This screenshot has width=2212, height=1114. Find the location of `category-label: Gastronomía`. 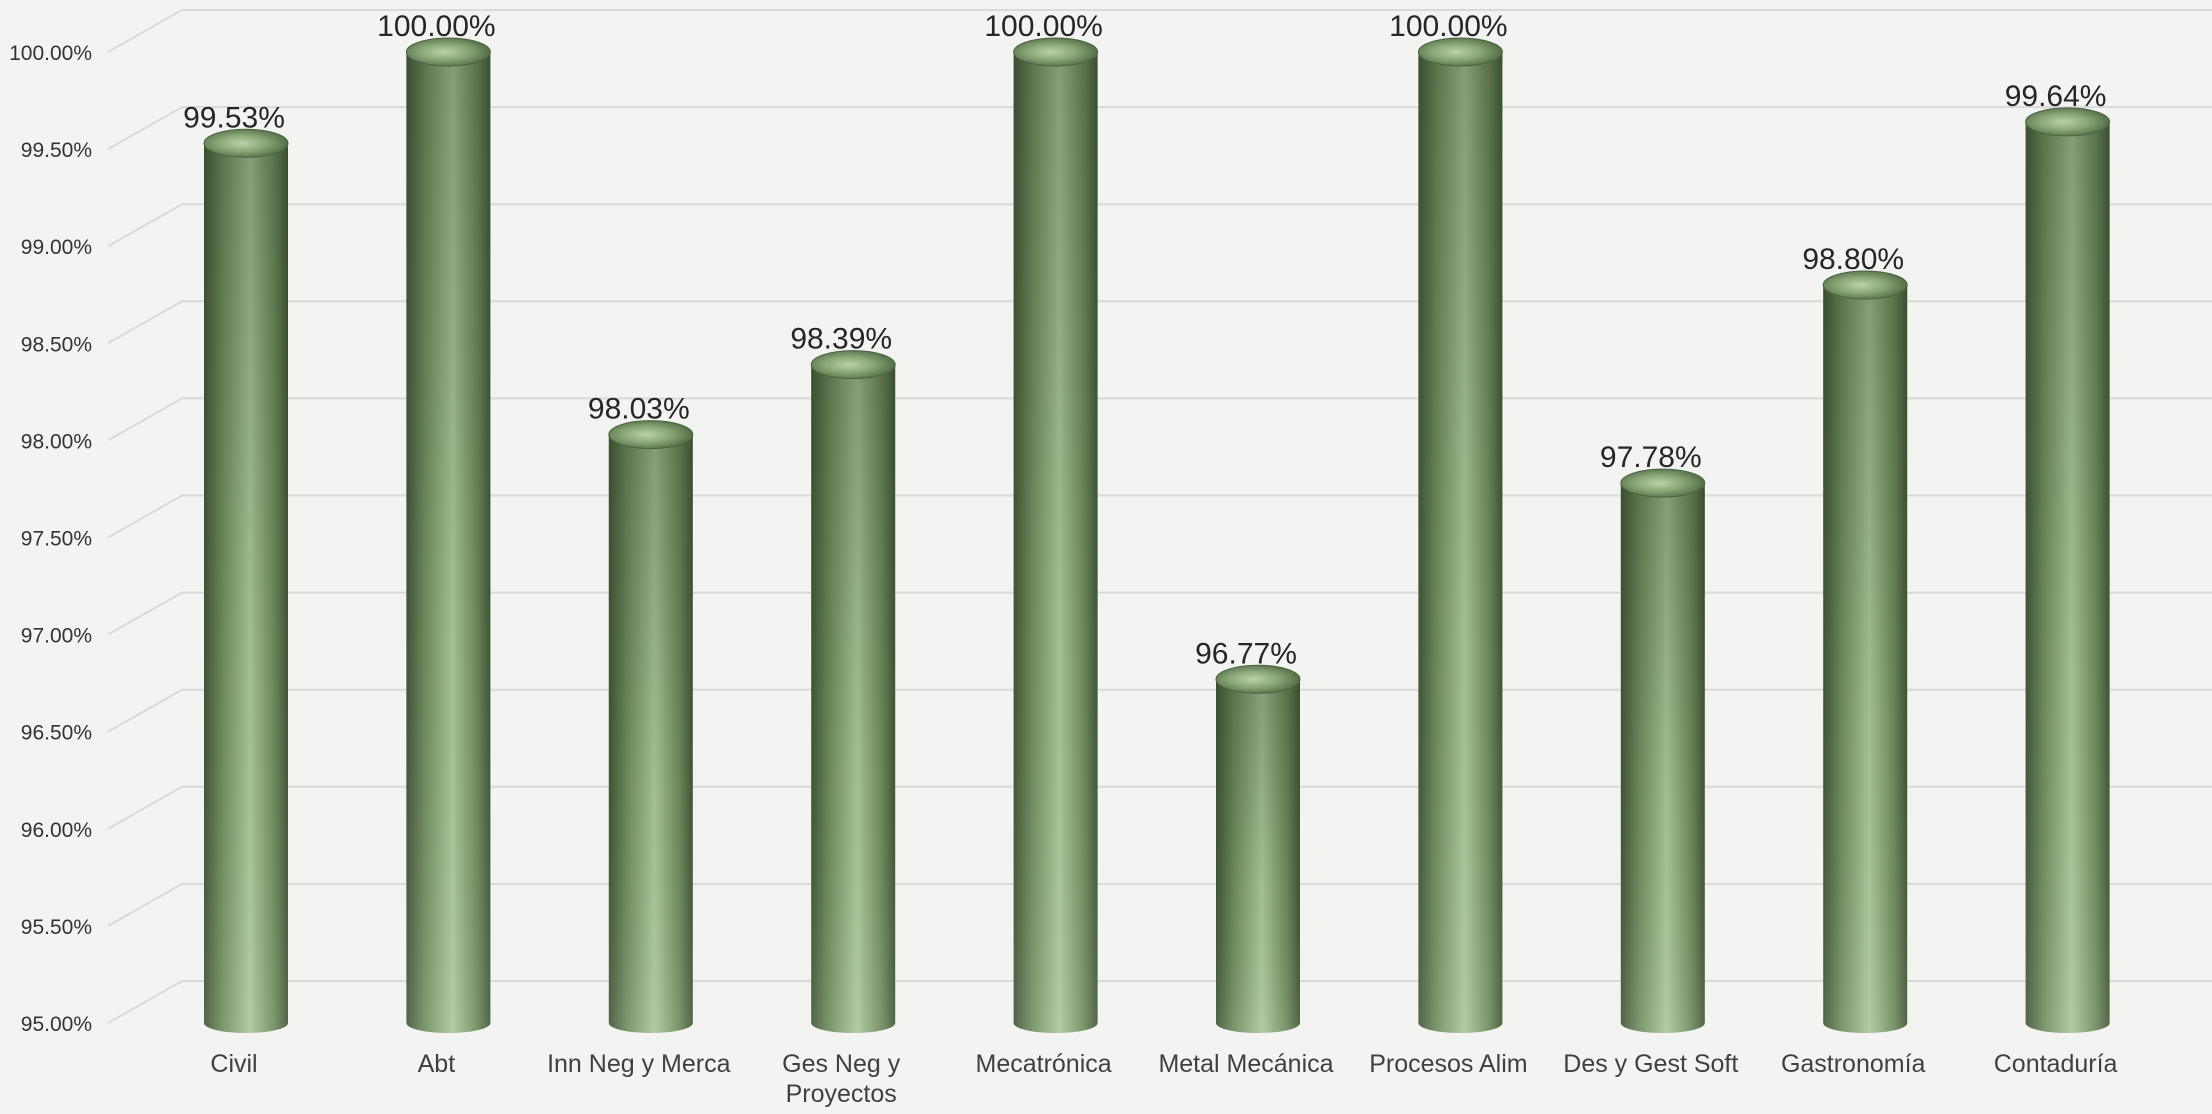

category-label: Gastronomía is located at coordinates (1853, 1064).